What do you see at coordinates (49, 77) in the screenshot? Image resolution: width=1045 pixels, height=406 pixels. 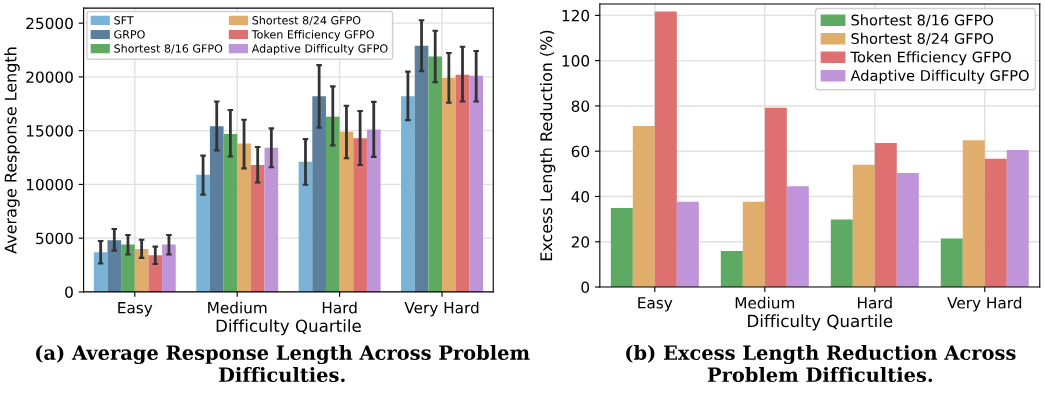 I see `y-tick-label: 20000` at bounding box center [49, 77].